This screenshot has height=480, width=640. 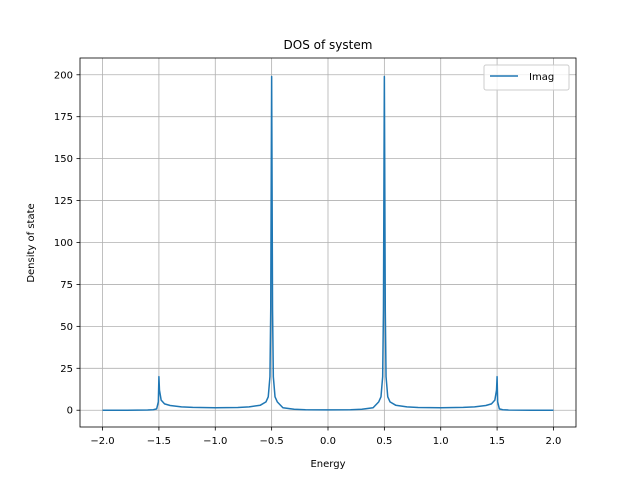 What do you see at coordinates (271, 441) in the screenshot?
I see `x-tick-label: −0.5` at bounding box center [271, 441].